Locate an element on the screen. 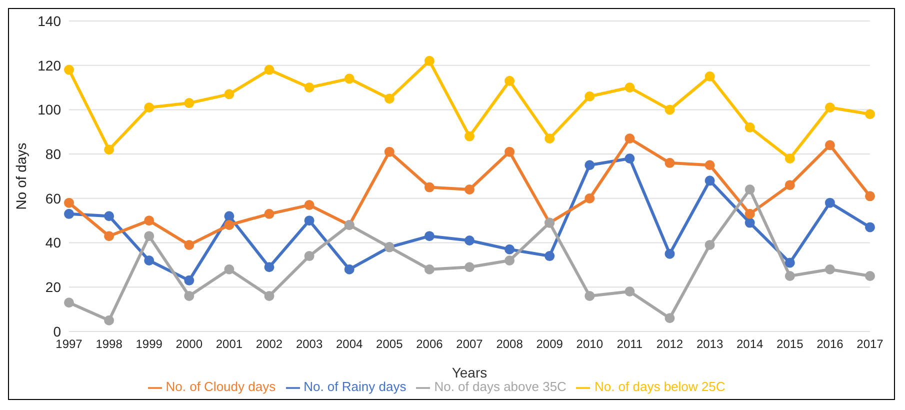 This screenshot has width=905, height=410. x-tick-label: 2007 is located at coordinates (470, 343).